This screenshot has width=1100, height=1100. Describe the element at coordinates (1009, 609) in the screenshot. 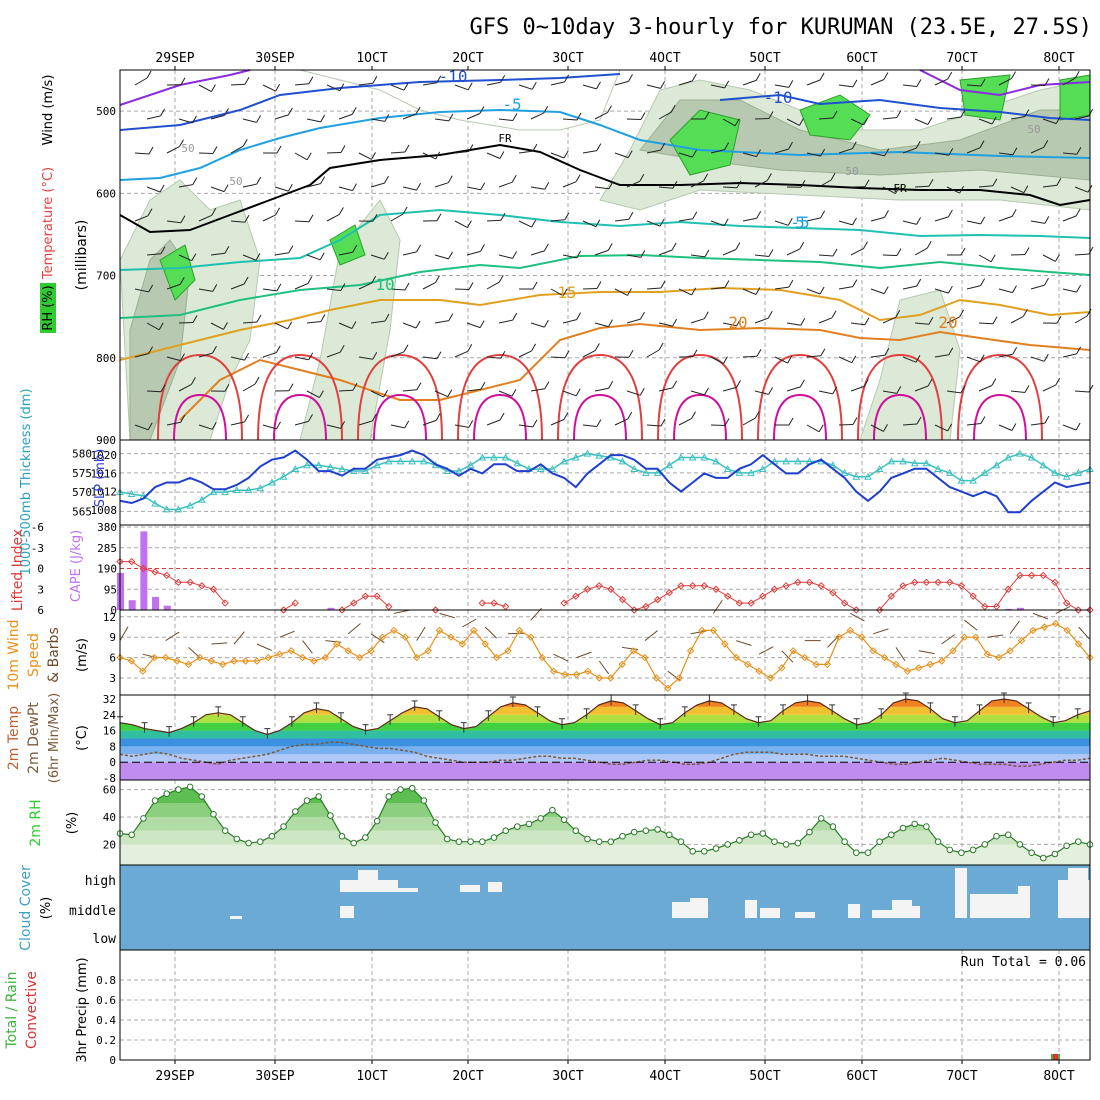

I see `cape-bar` at that location.